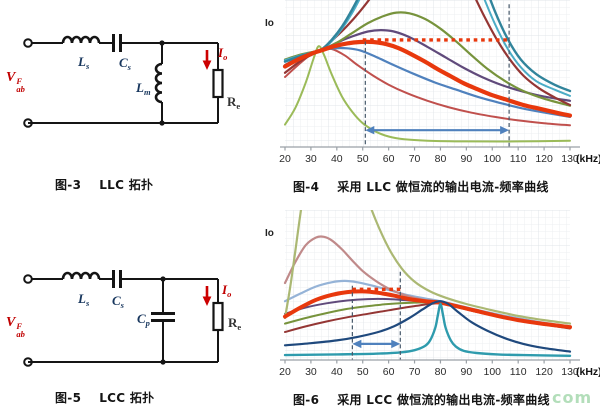  Describe the element at coordinates (68, 185) in the screenshot. I see `figure3-tag: 图-3` at that location.